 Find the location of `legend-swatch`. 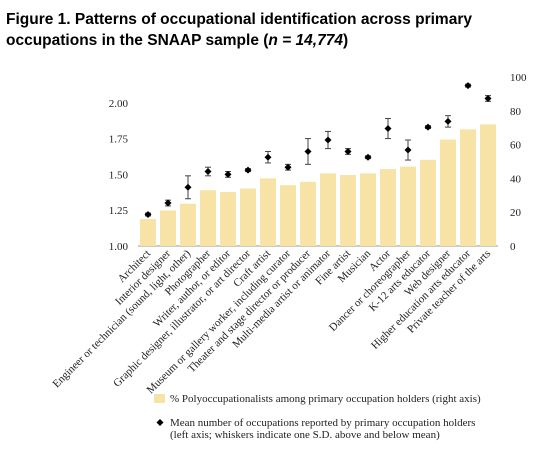

legend-swatch is located at coordinates (159, 398).